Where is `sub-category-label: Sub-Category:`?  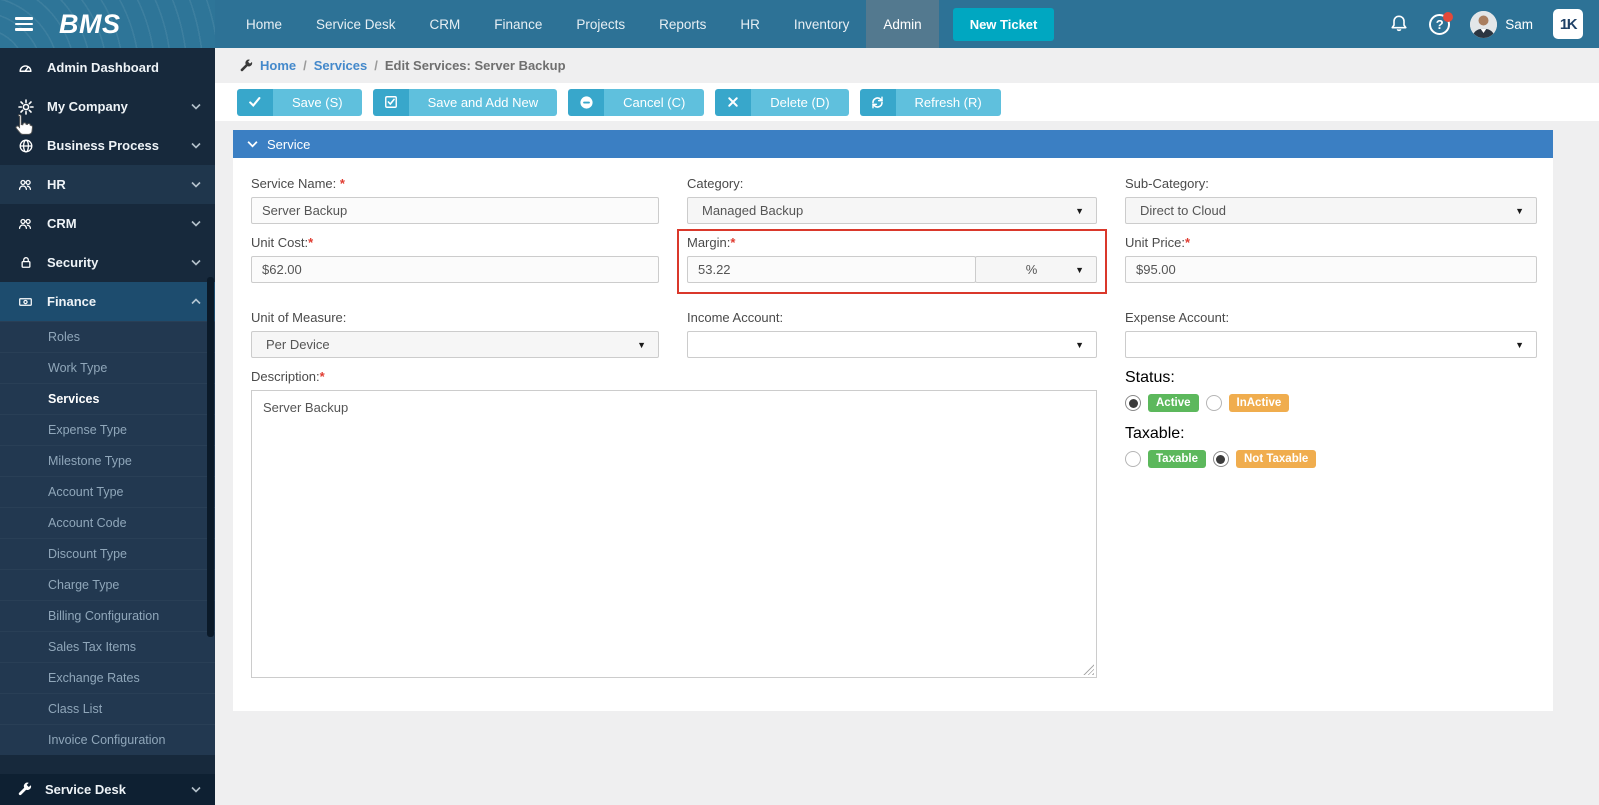 sub-category-label: Sub-Category: is located at coordinates (1167, 183).